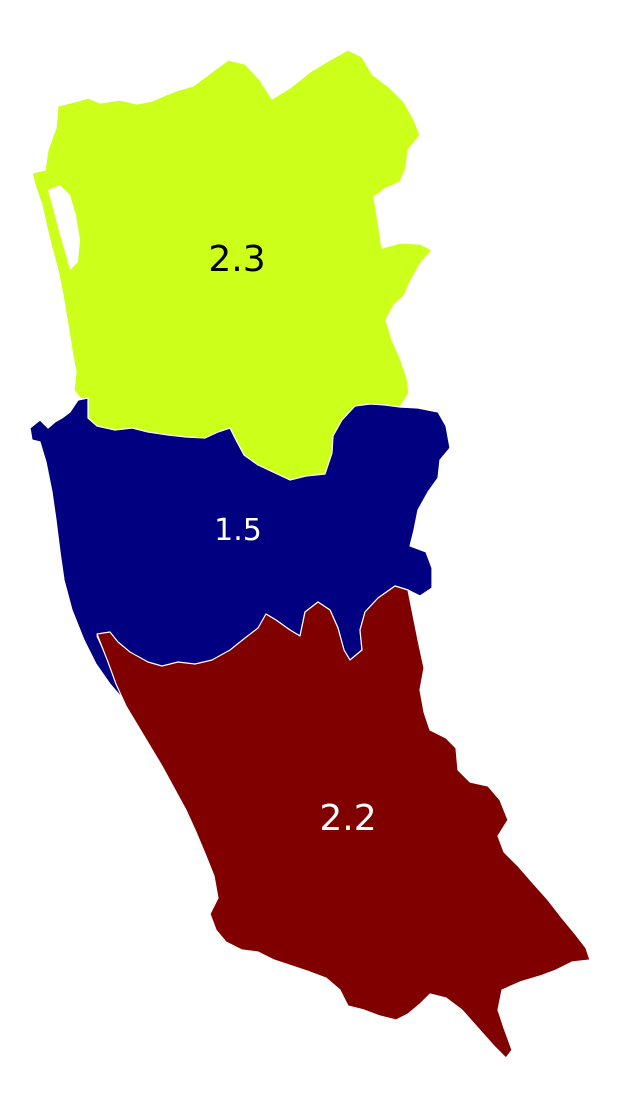 The image size is (618, 1108). I want to click on lagoon, so click(64, 227).